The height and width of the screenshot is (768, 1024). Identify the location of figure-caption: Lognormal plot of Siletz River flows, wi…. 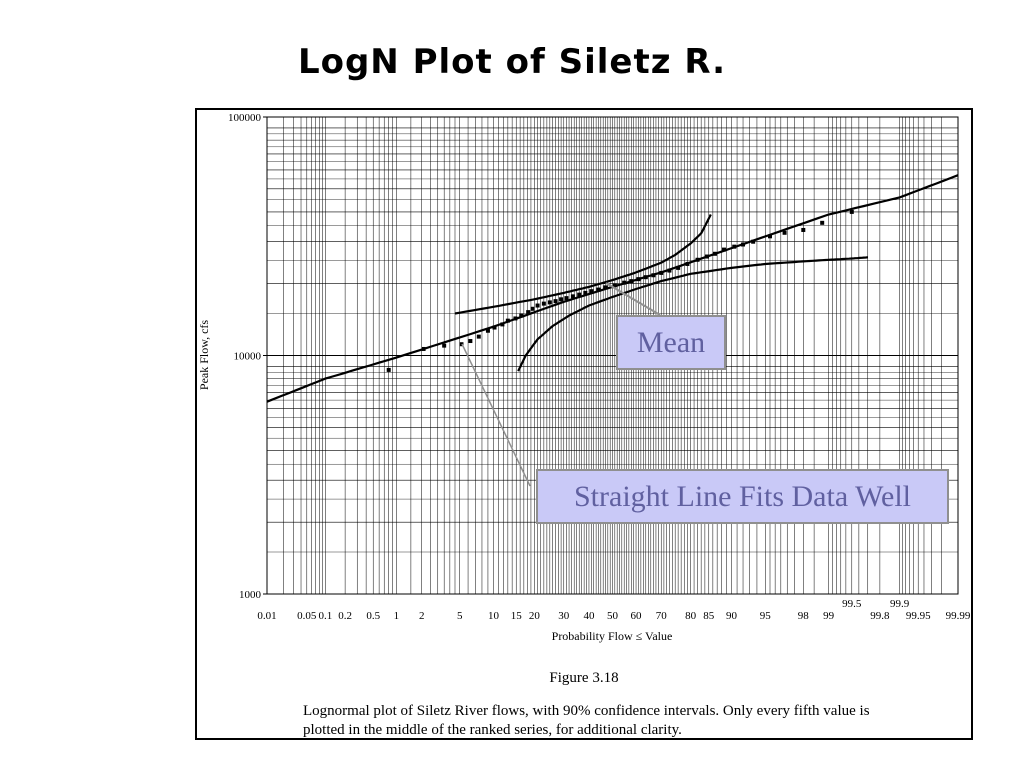
(586, 720).